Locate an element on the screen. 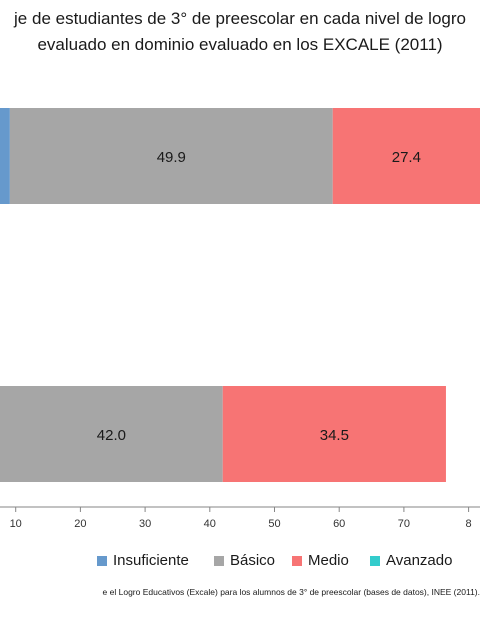 This screenshot has height=620, width=480. bar-1-insuficiente is located at coordinates (5, 156).